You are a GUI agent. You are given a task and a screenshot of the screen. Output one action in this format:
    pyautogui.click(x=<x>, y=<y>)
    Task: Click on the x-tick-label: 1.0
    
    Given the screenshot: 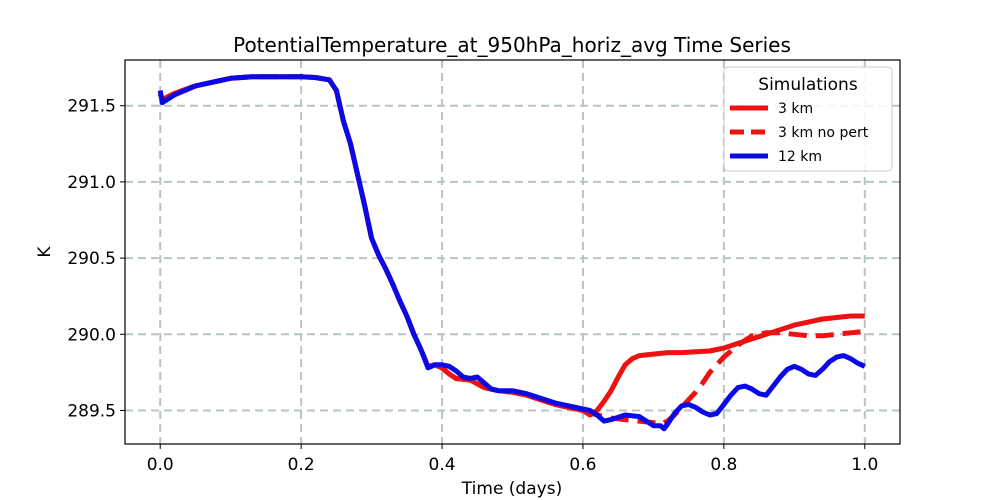 What is the action you would take?
    pyautogui.click(x=864, y=465)
    